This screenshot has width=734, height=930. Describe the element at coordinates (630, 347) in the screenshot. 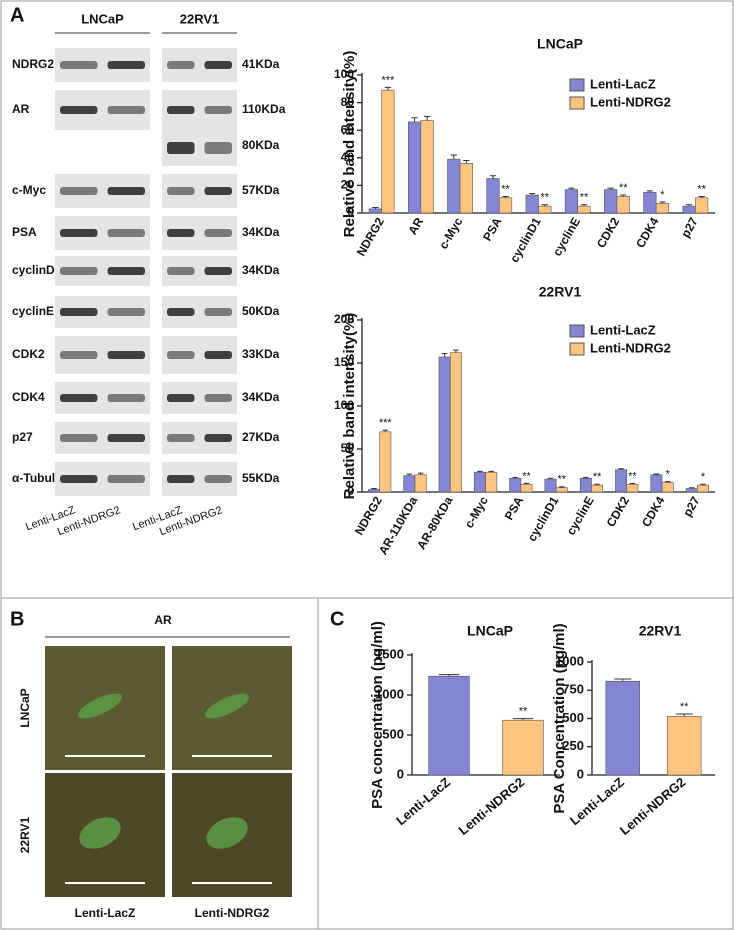

I see `legend-label: Lenti-NDRG2` at that location.